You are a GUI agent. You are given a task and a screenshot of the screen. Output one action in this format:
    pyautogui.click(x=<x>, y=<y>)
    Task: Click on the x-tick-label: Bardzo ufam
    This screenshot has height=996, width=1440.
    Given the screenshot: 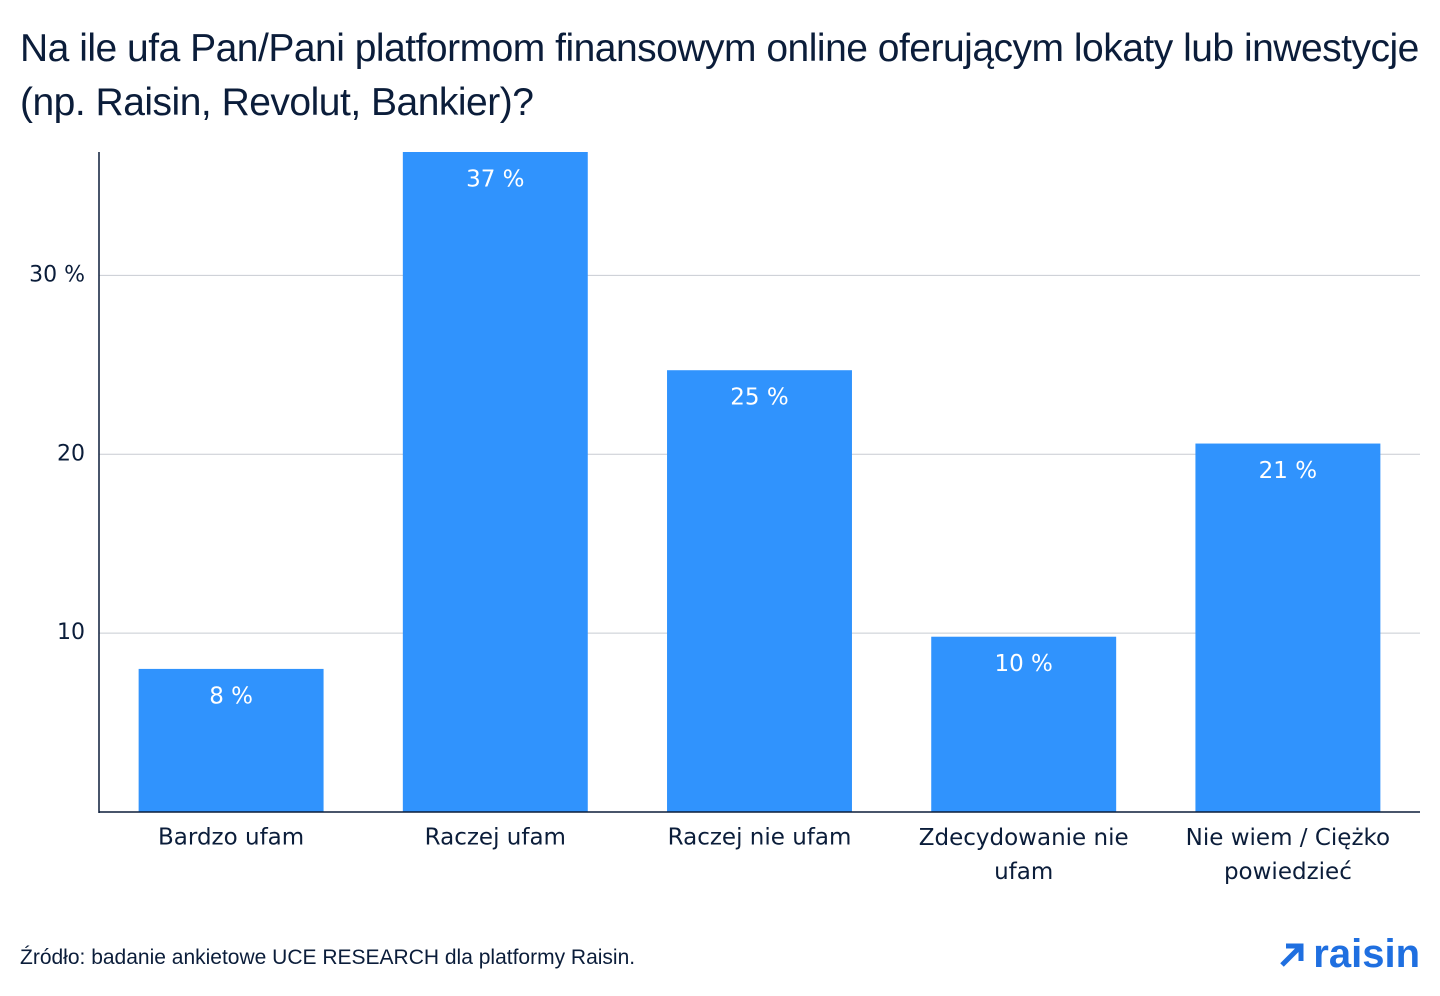 What is the action you would take?
    pyautogui.click(x=231, y=838)
    